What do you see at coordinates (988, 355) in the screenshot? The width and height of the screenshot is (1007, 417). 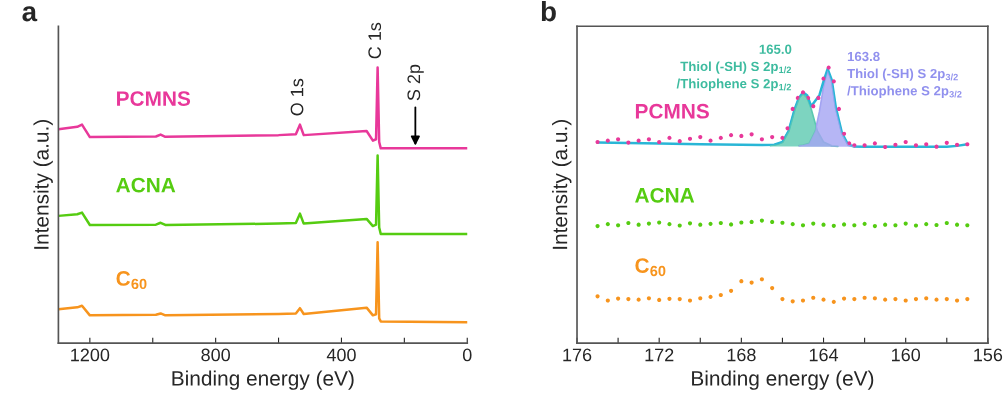 I see `x-tick-label: 156` at bounding box center [988, 355].